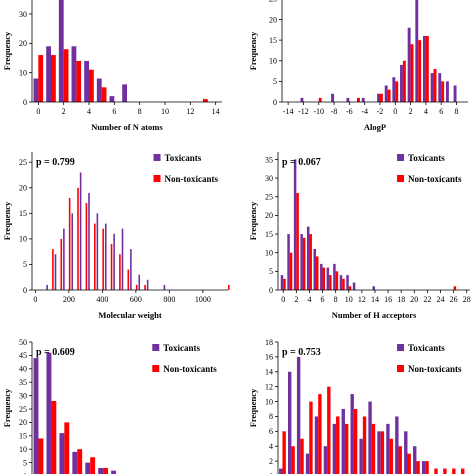  I want to click on x-axis-label: AlogP, so click(375, 127).